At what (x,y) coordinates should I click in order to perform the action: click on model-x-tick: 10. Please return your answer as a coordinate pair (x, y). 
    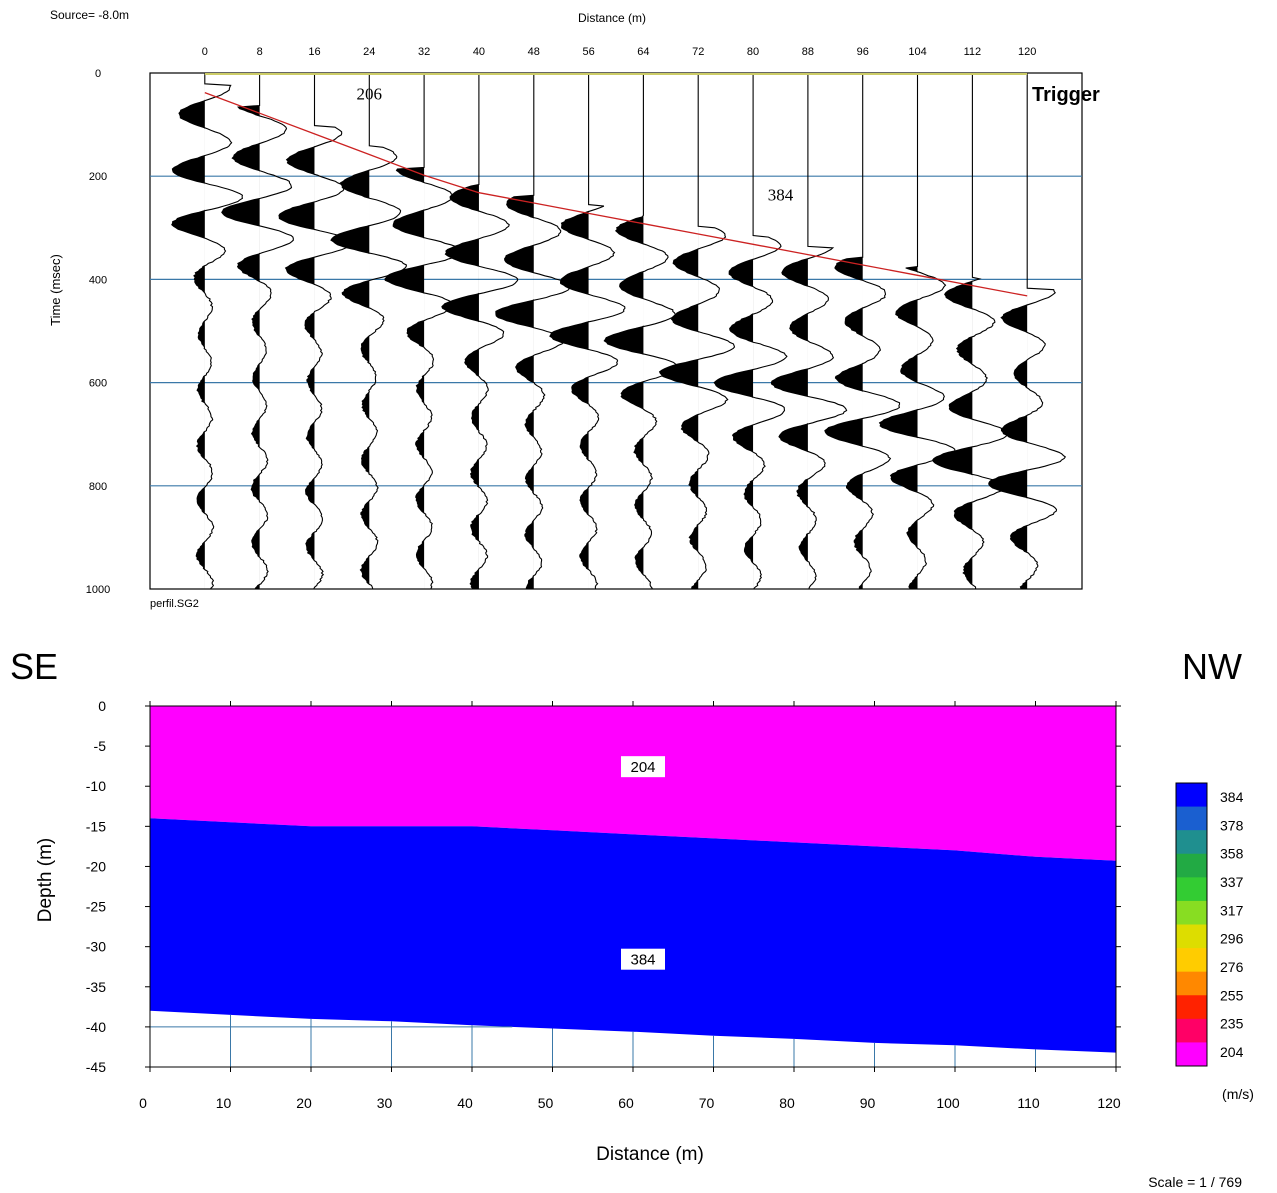
    Looking at the image, I should click on (224, 1103).